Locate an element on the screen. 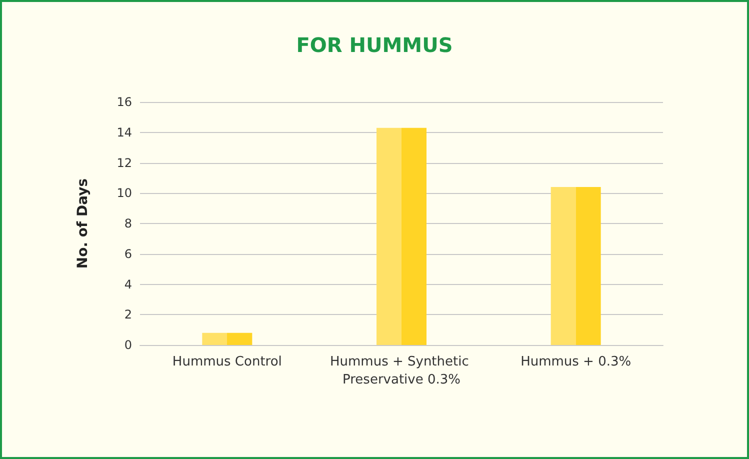 The height and width of the screenshot is (459, 749). y-tick-label: 2 is located at coordinates (128, 315).